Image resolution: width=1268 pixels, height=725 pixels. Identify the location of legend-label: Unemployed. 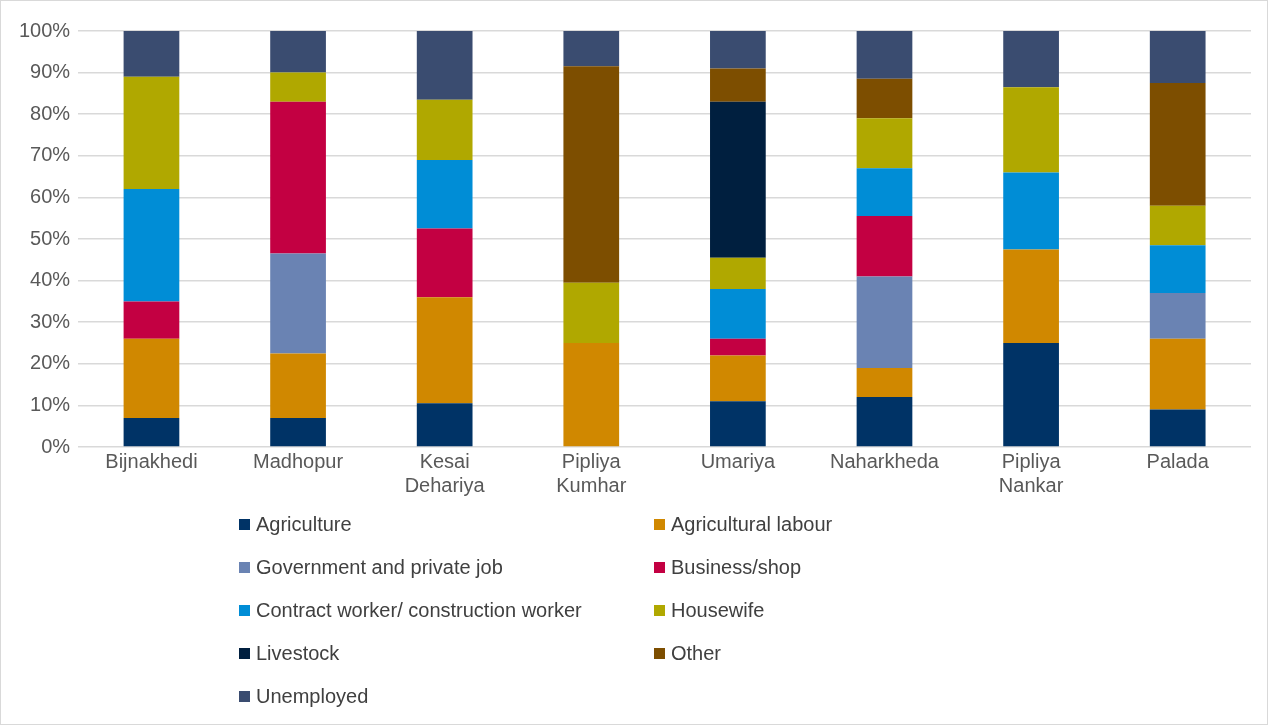
(312, 696).